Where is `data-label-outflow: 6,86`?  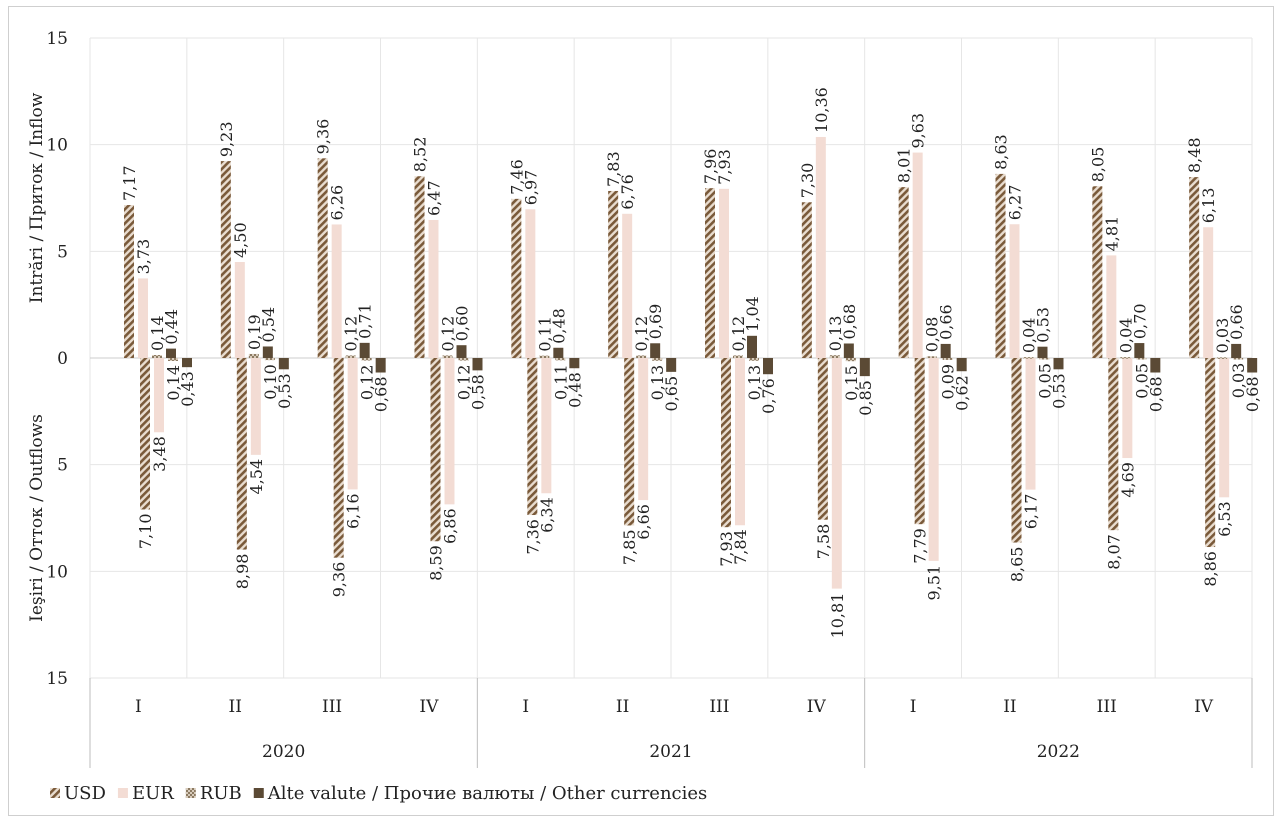 data-label-outflow: 6,86 is located at coordinates (450, 526).